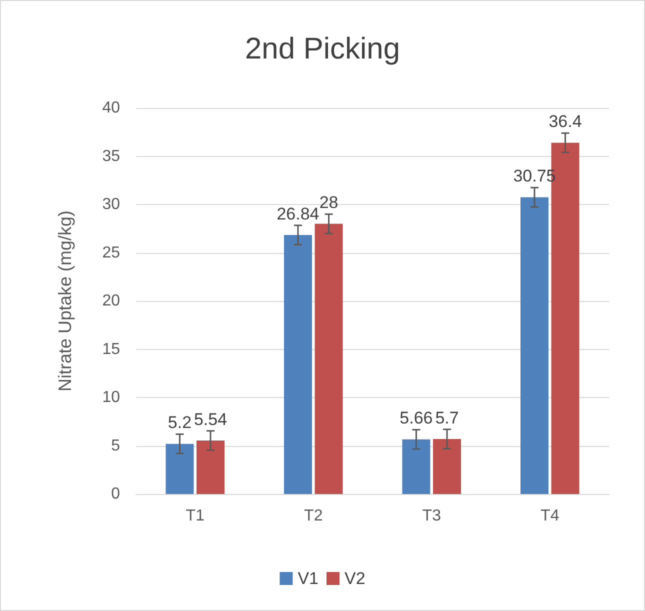 This screenshot has height=611, width=645. What do you see at coordinates (313, 516) in the screenshot?
I see `x-tick-label: T2` at bounding box center [313, 516].